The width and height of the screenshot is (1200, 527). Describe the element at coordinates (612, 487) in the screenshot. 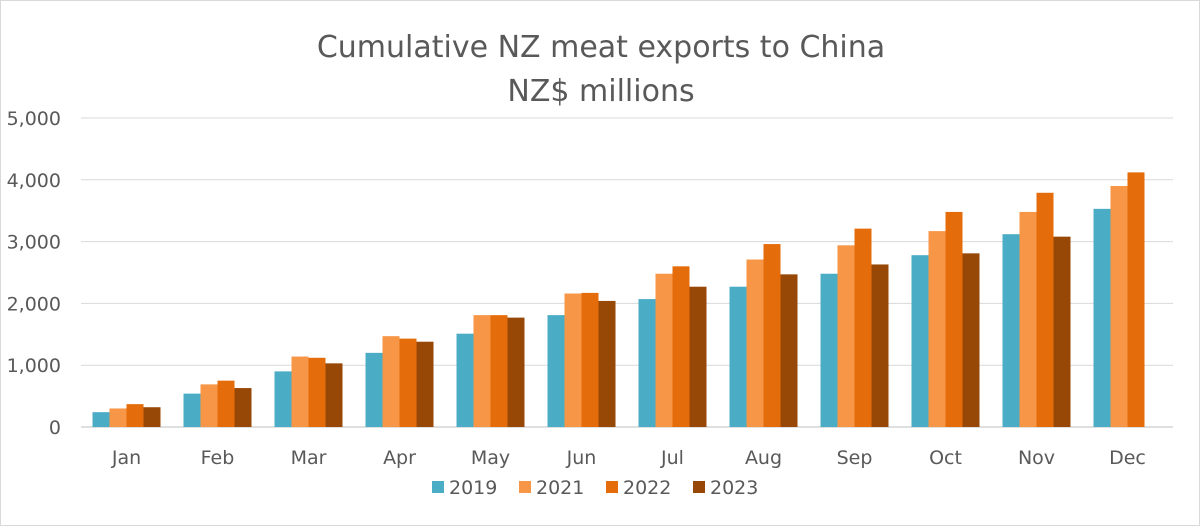

I see `legend-swatch-2022` at that location.